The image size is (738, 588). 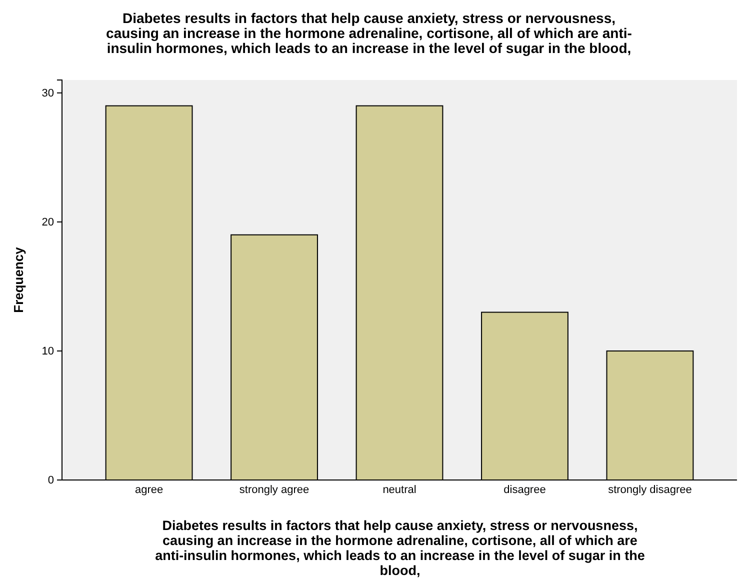 What do you see at coordinates (48, 222) in the screenshot?
I see `y-tick-label: 20` at bounding box center [48, 222].